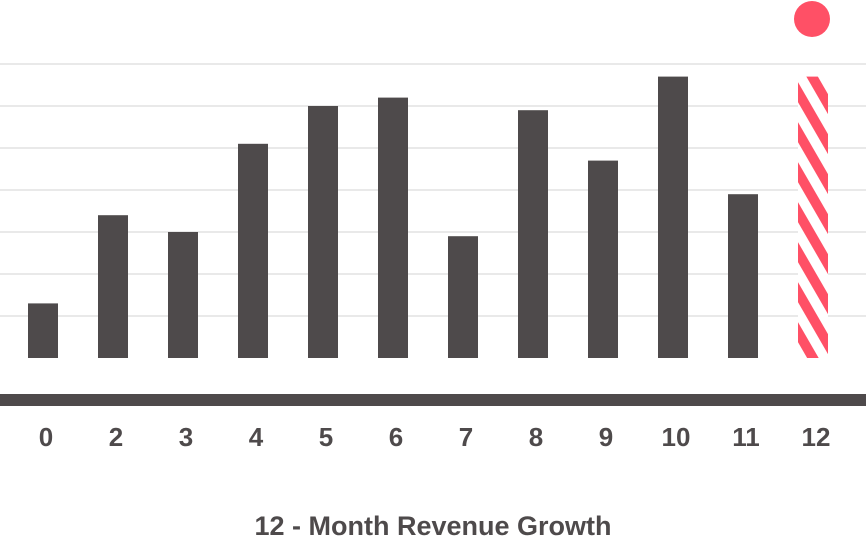  I want to click on x-tick-label: 6, so click(396, 437).